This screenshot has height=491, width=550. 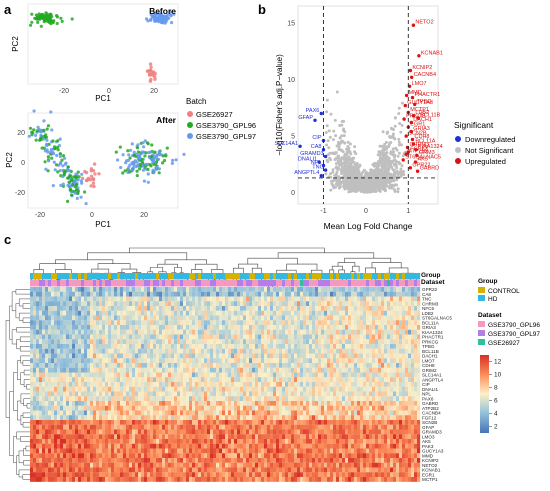 What do you see at coordinates (44, 148) in the screenshot?
I see `pca-point-gpl96` at bounding box center [44, 148].